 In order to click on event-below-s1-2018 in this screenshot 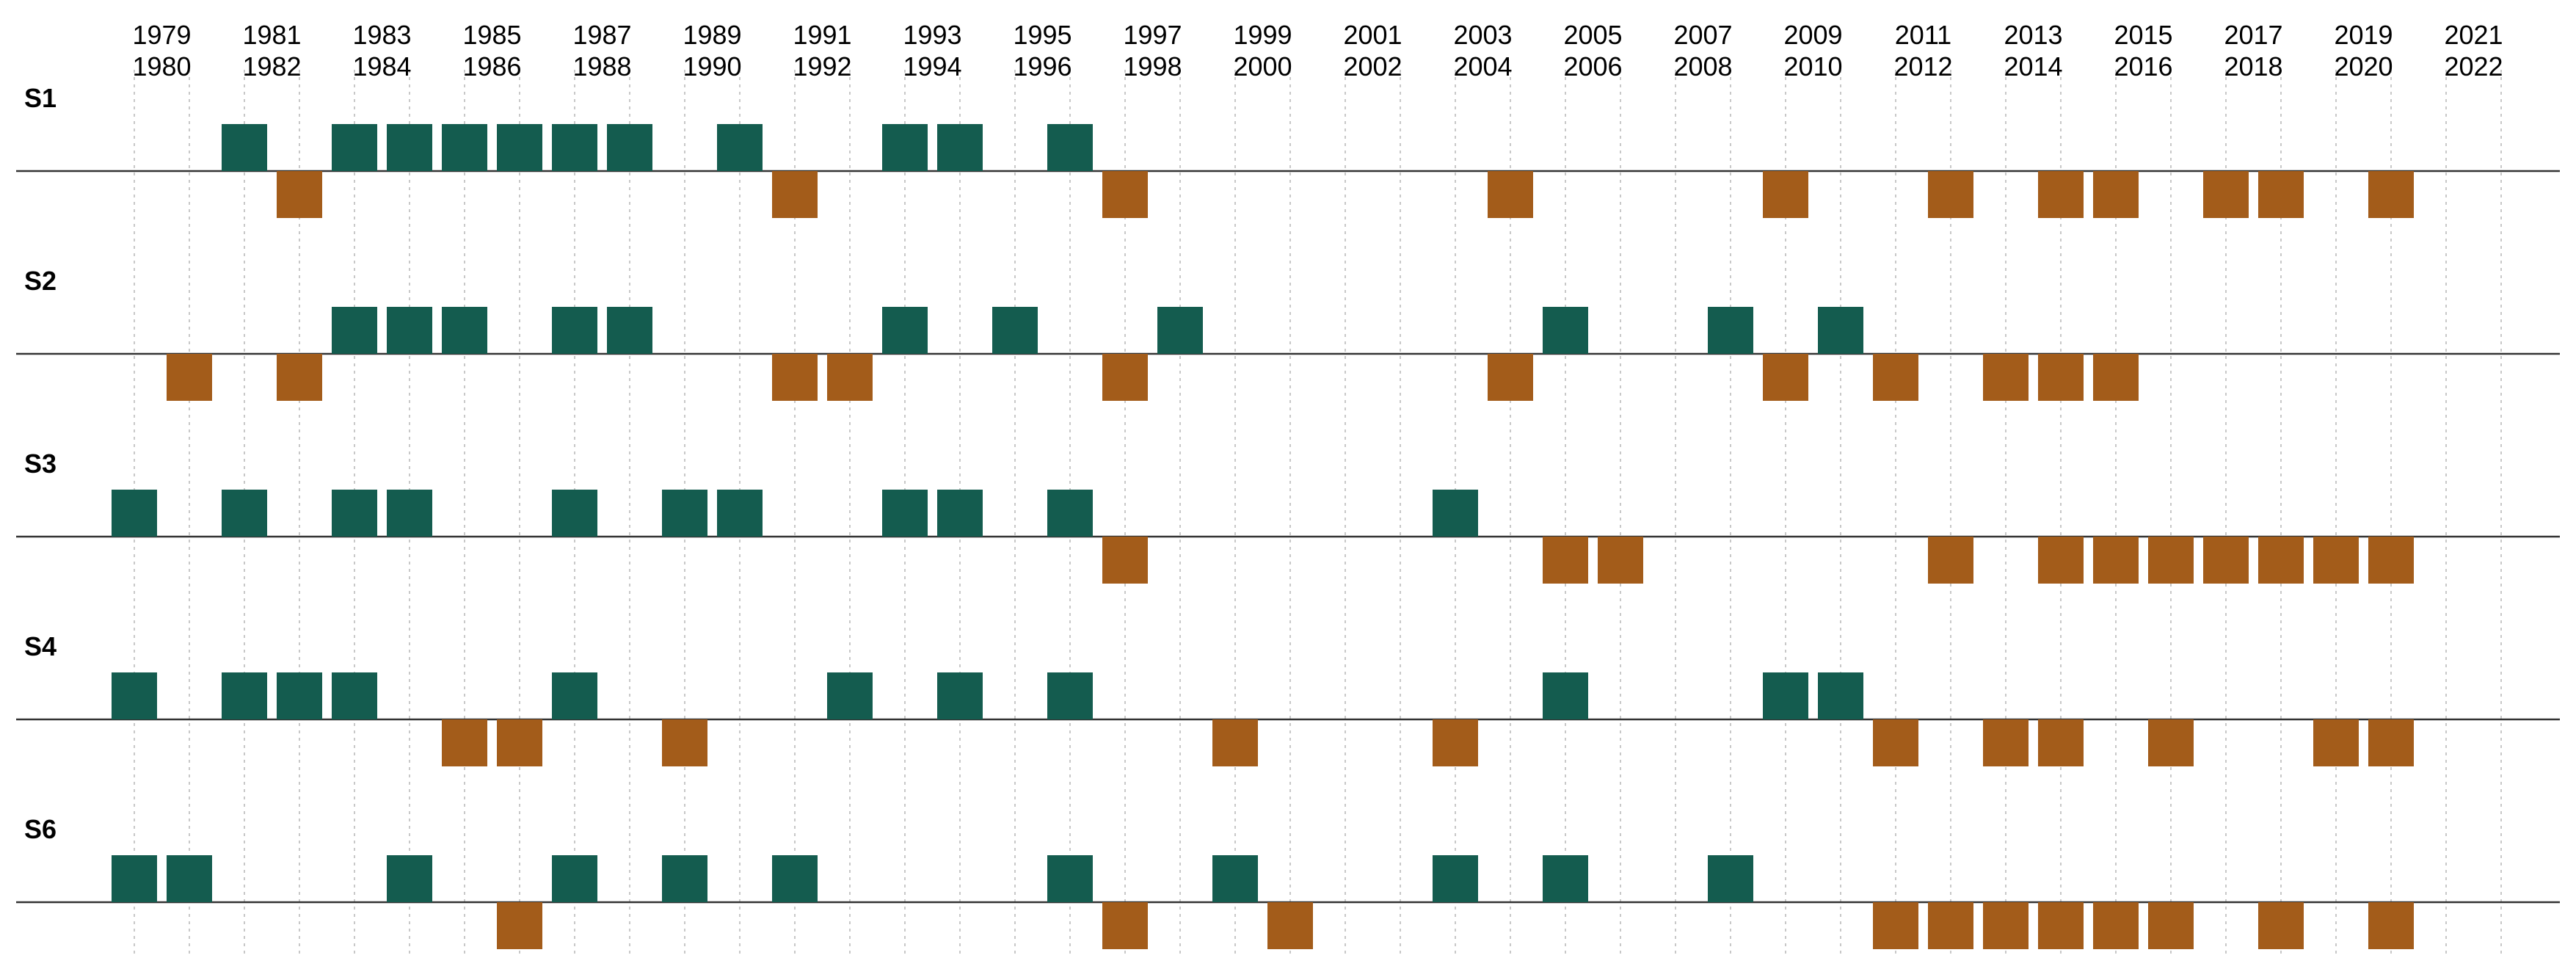, I will do `click(2281, 194)`.